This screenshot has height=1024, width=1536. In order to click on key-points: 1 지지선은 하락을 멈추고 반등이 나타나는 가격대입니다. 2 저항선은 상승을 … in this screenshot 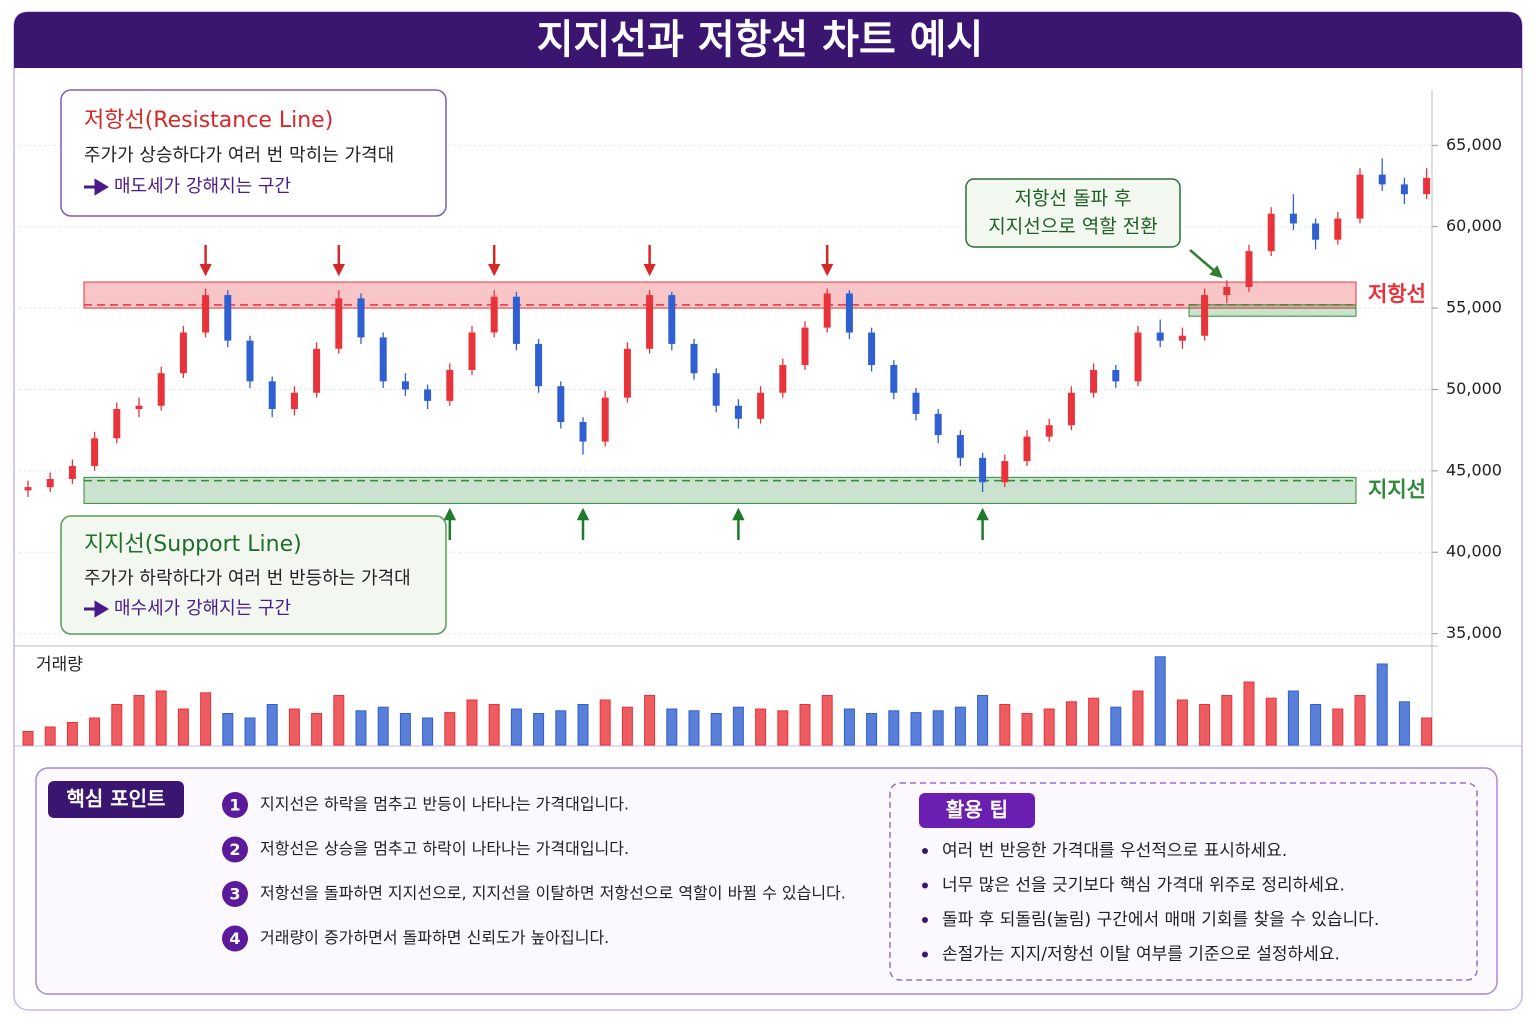, I will do `click(534, 872)`.